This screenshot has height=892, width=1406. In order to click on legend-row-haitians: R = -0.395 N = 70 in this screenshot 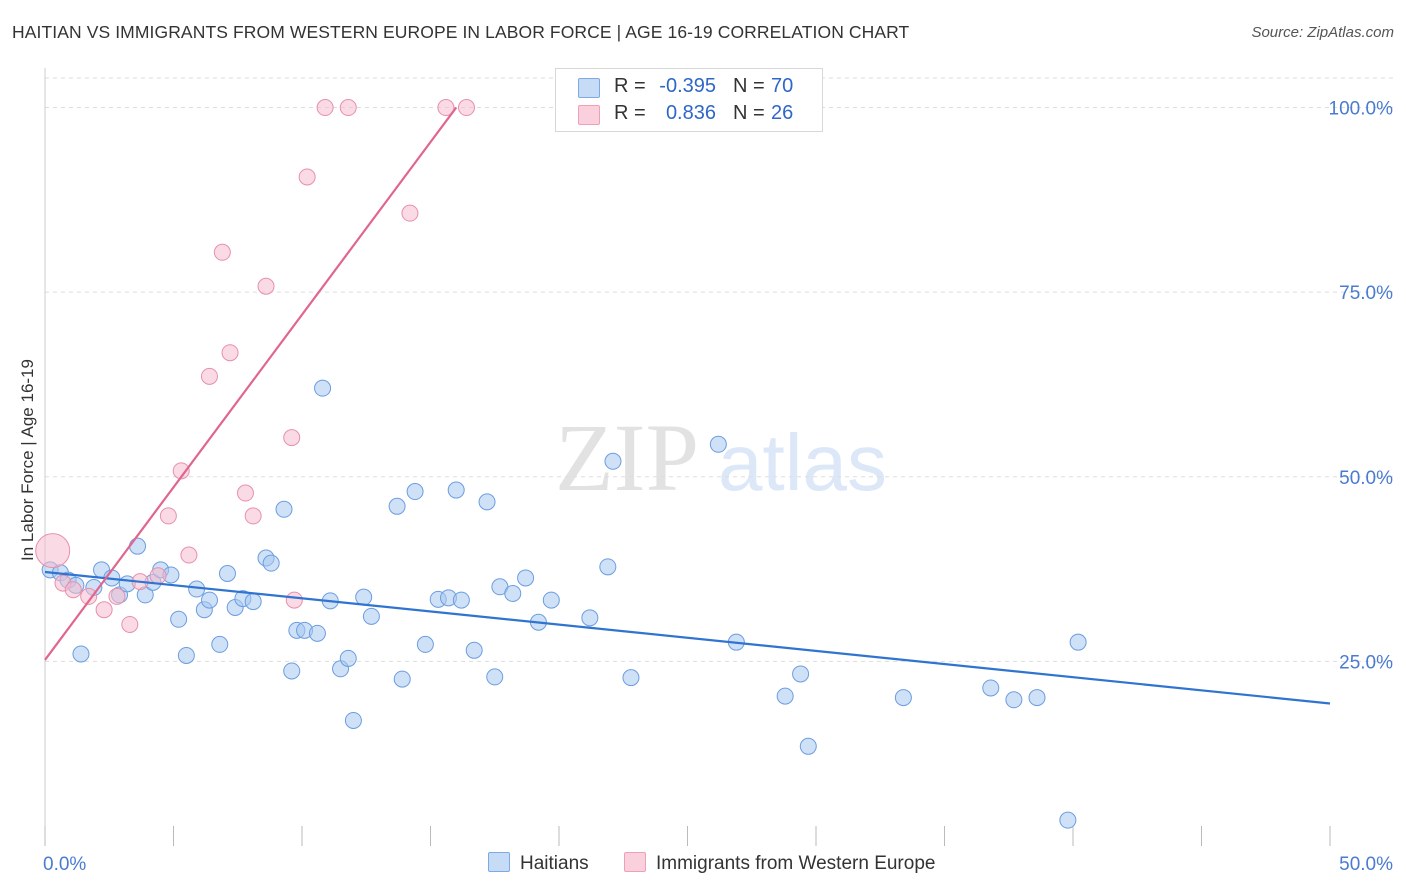, I will do `click(689, 87)`.